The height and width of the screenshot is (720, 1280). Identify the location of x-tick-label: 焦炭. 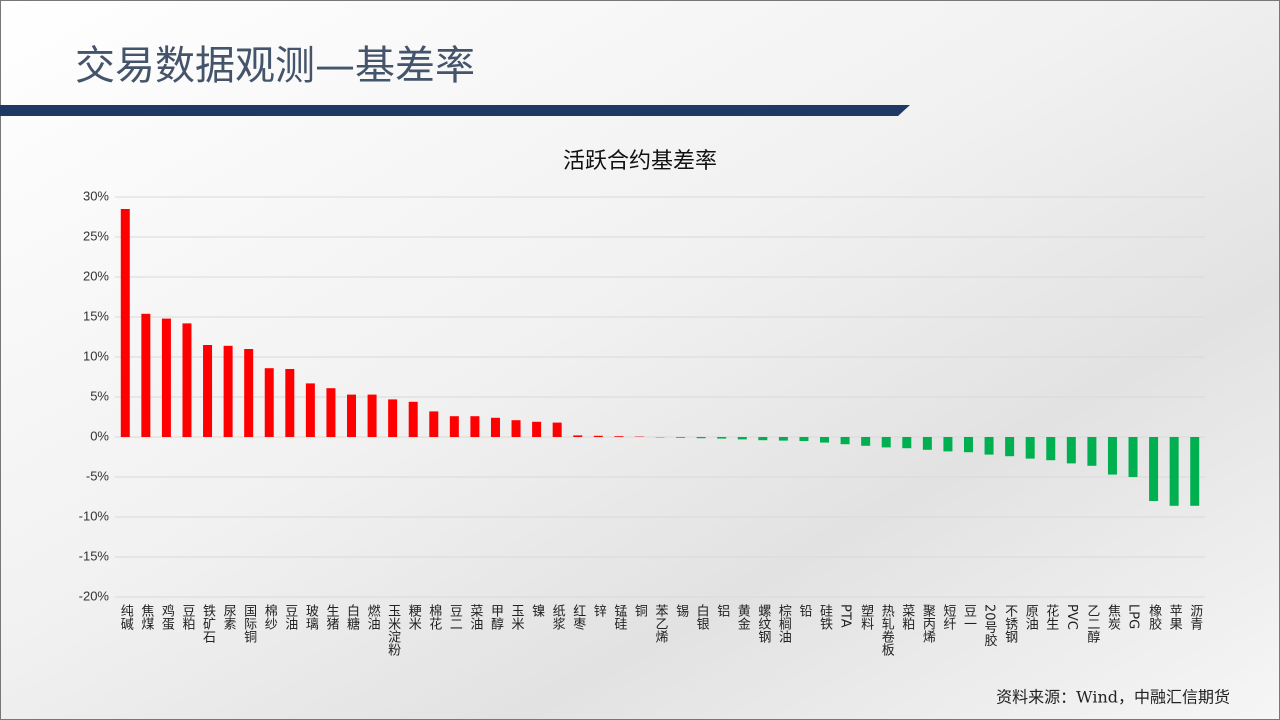
(1113, 617).